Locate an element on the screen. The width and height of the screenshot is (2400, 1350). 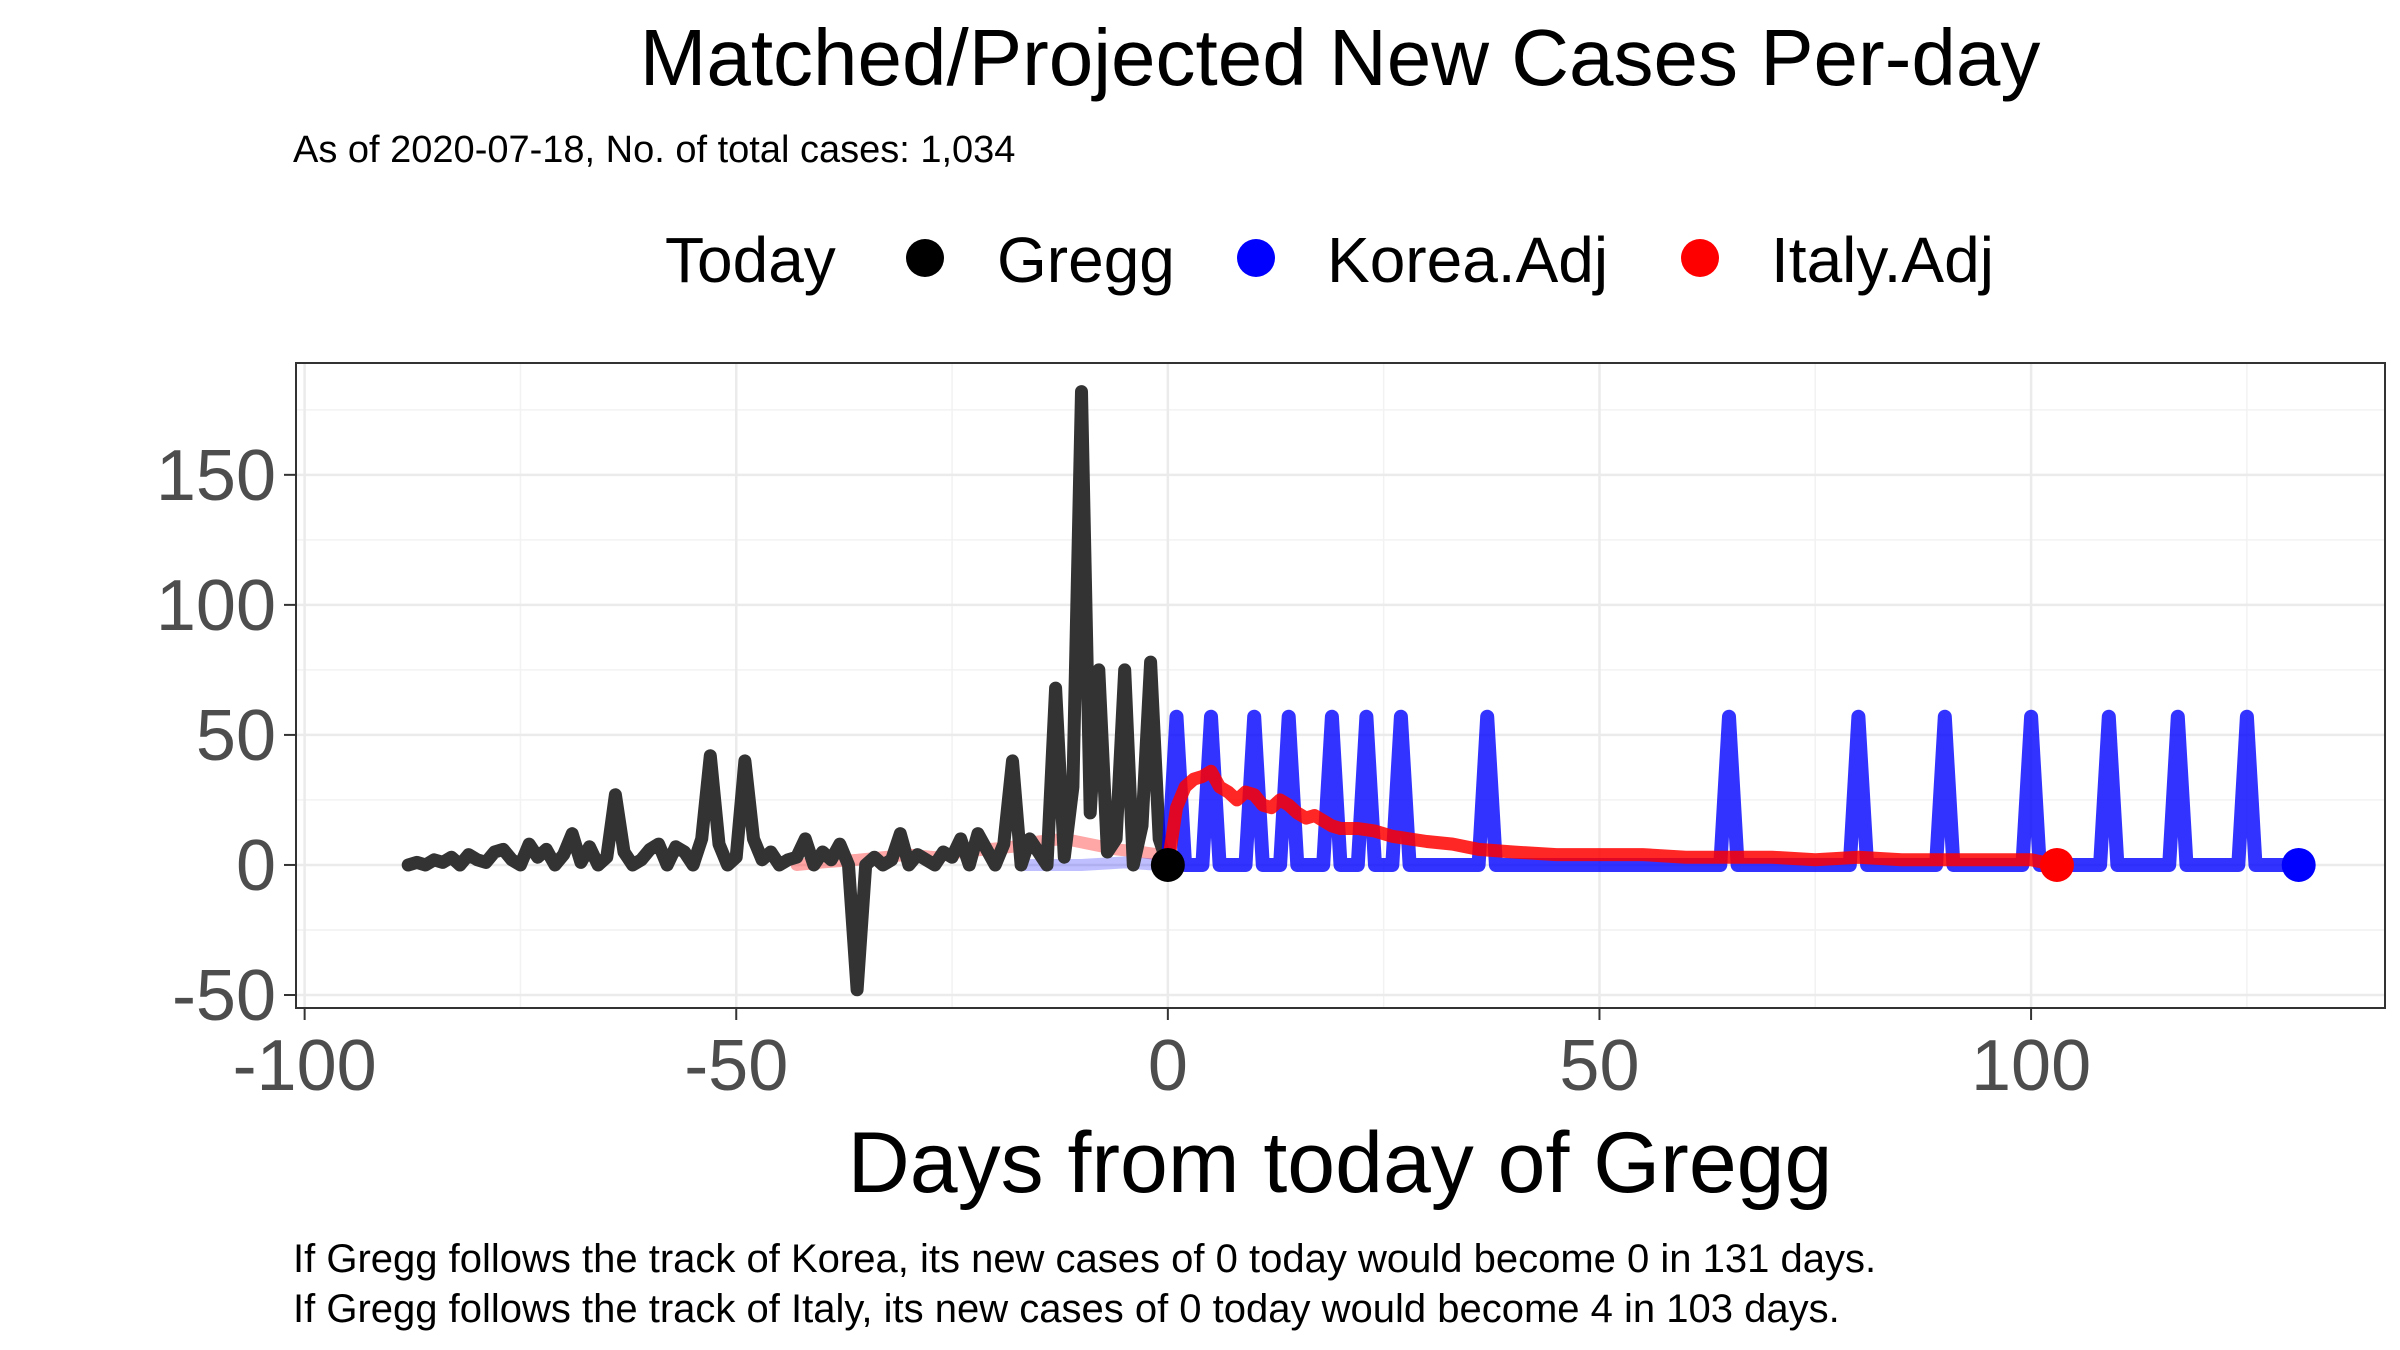
legend: Today Gregg Korea.Adj Italy.Adj is located at coordinates (1329, 260).